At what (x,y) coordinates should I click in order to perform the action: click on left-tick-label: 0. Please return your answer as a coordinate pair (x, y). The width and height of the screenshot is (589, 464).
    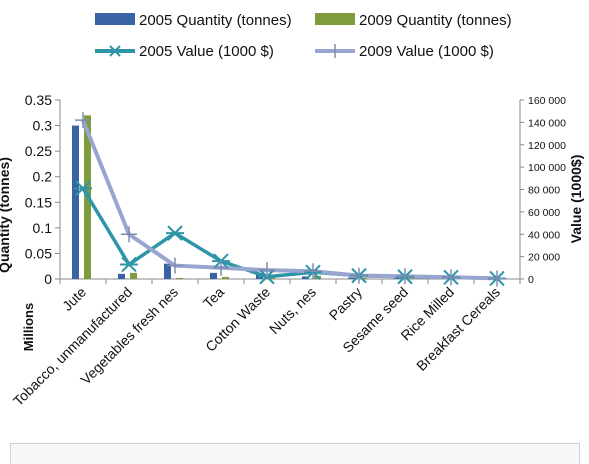
    Looking at the image, I should click on (48, 279).